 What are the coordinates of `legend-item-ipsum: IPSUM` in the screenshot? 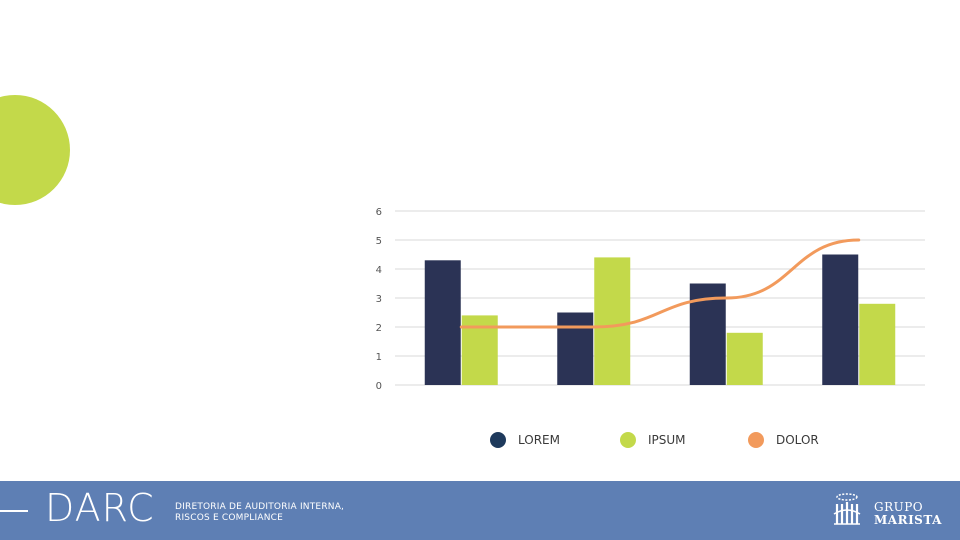 It's located at (653, 440).